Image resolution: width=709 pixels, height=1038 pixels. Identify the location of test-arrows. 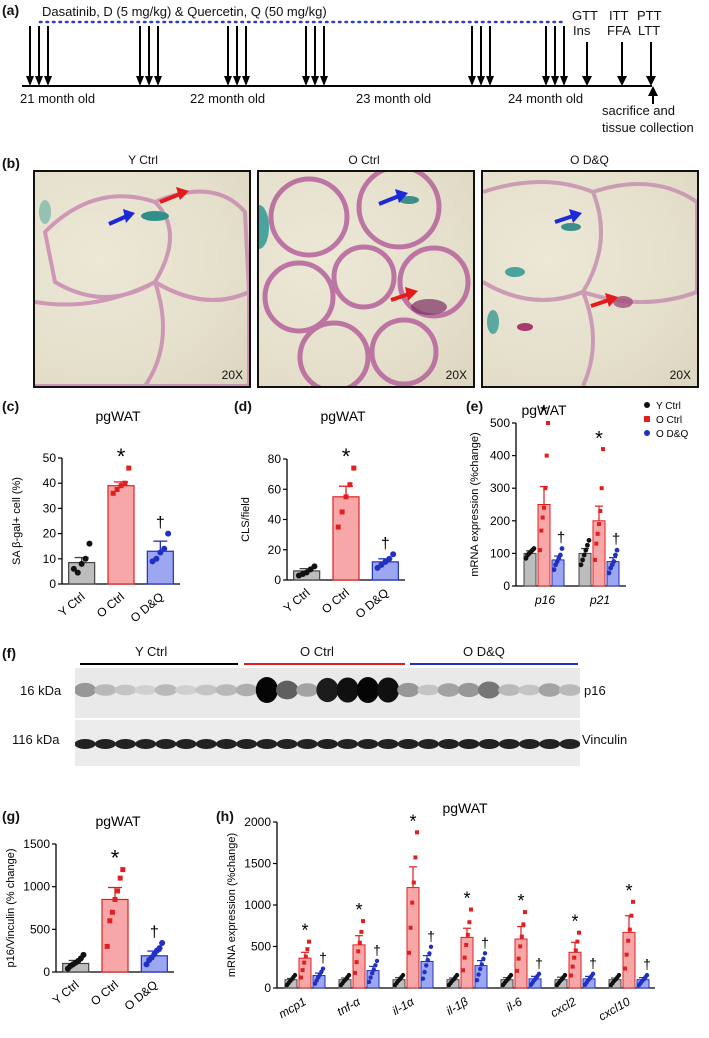
(620, 73).